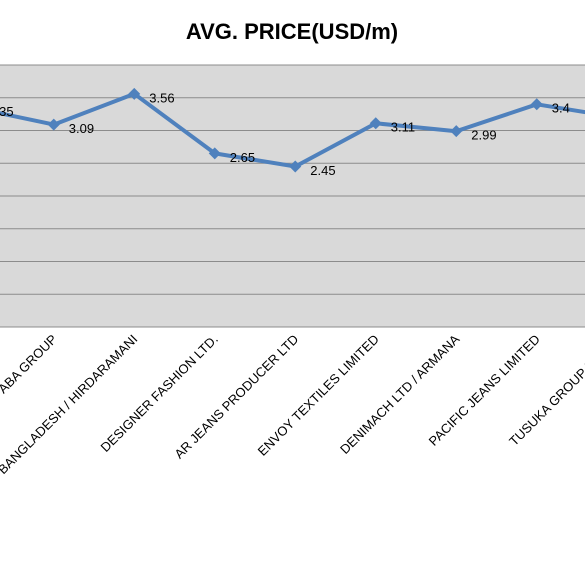  What do you see at coordinates (322, 170) in the screenshot?
I see `data-label: 2.45` at bounding box center [322, 170].